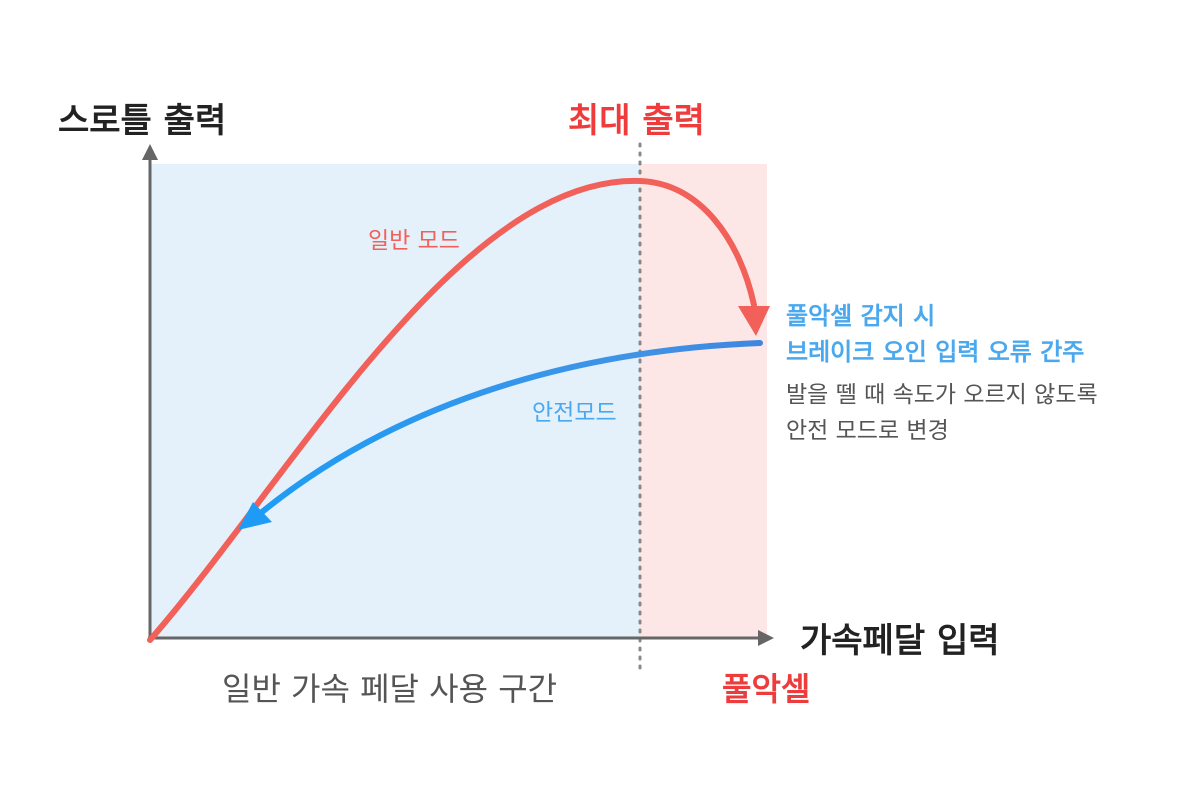 This screenshot has width=1200, height=796. I want to click on annotation-line-1: 풀악셀 감지 시, so click(860, 316).